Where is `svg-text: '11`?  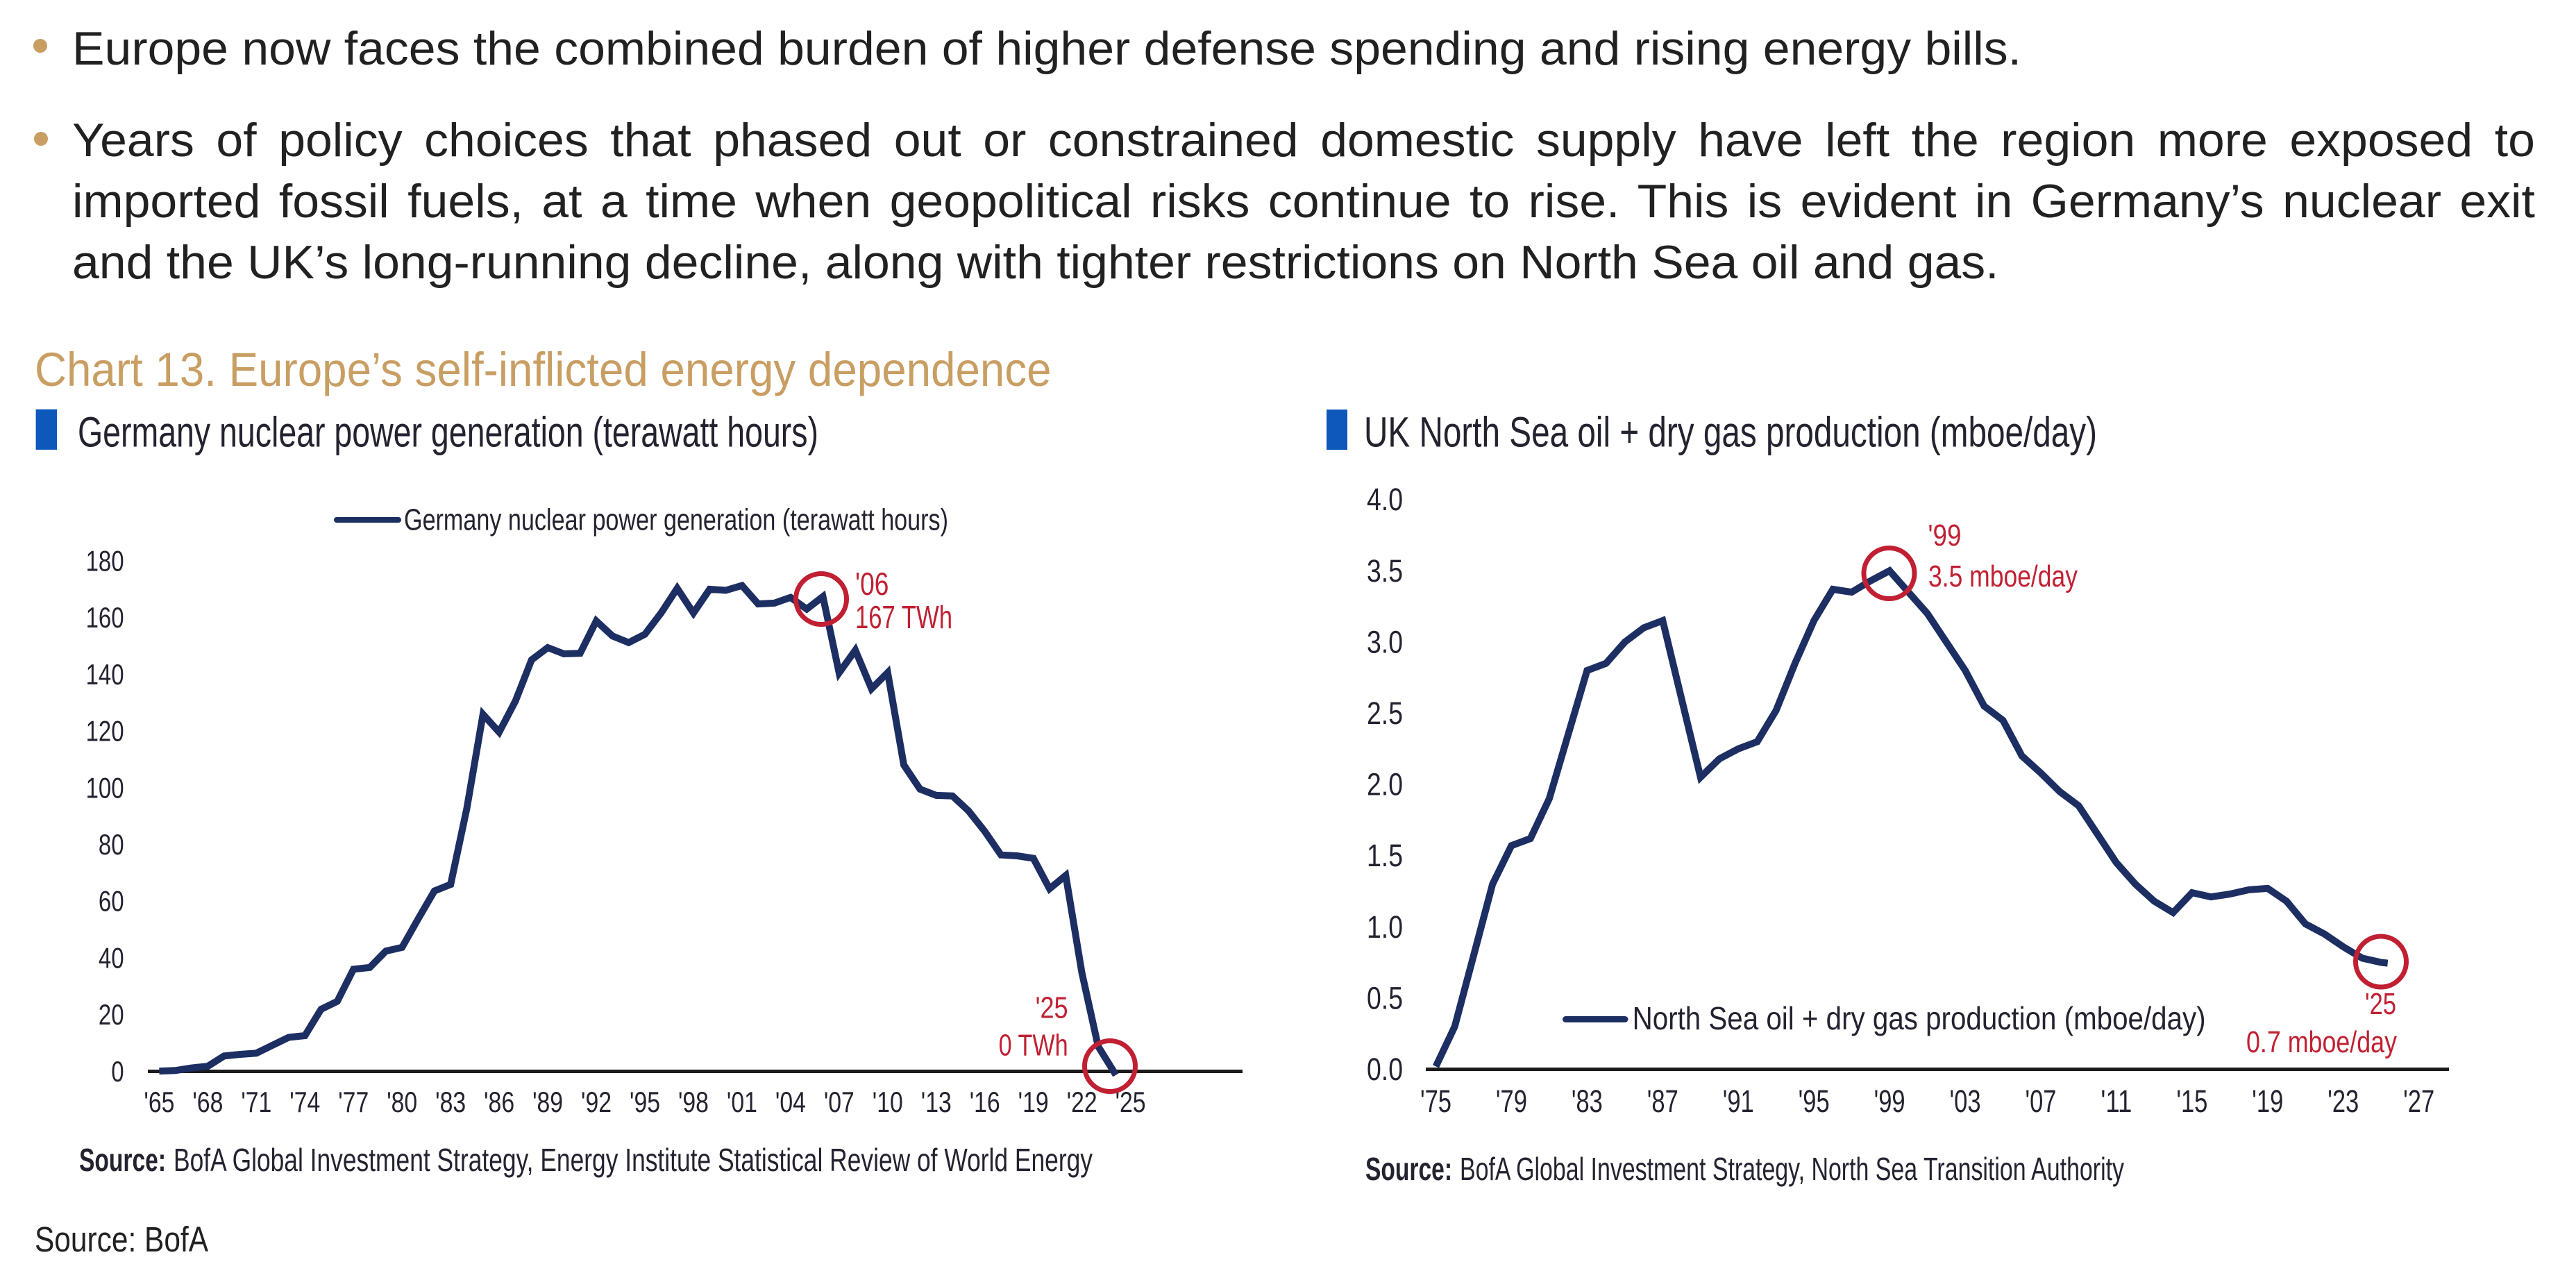
svg-text: '11 is located at coordinates (2116, 1101).